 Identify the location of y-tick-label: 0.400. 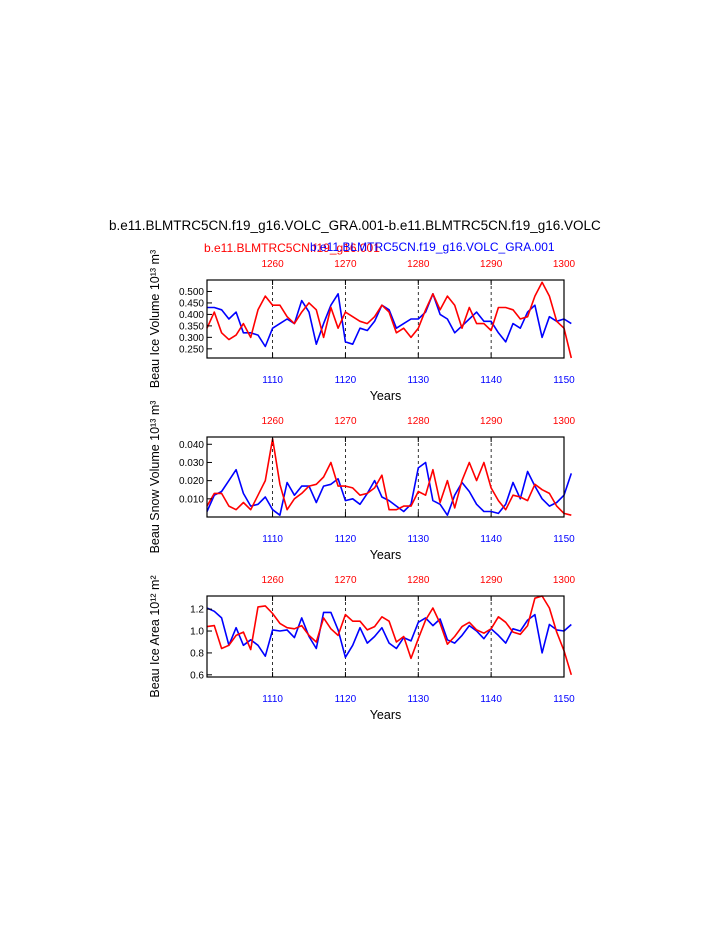
(191, 315).